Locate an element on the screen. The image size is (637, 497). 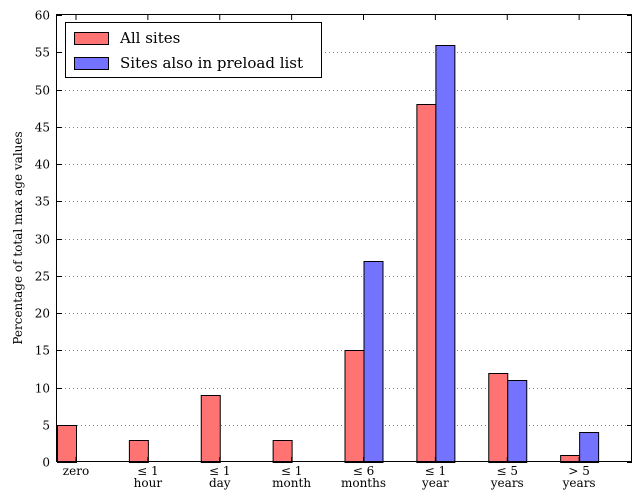
y-tick-label: 10 is located at coordinates (42, 389).